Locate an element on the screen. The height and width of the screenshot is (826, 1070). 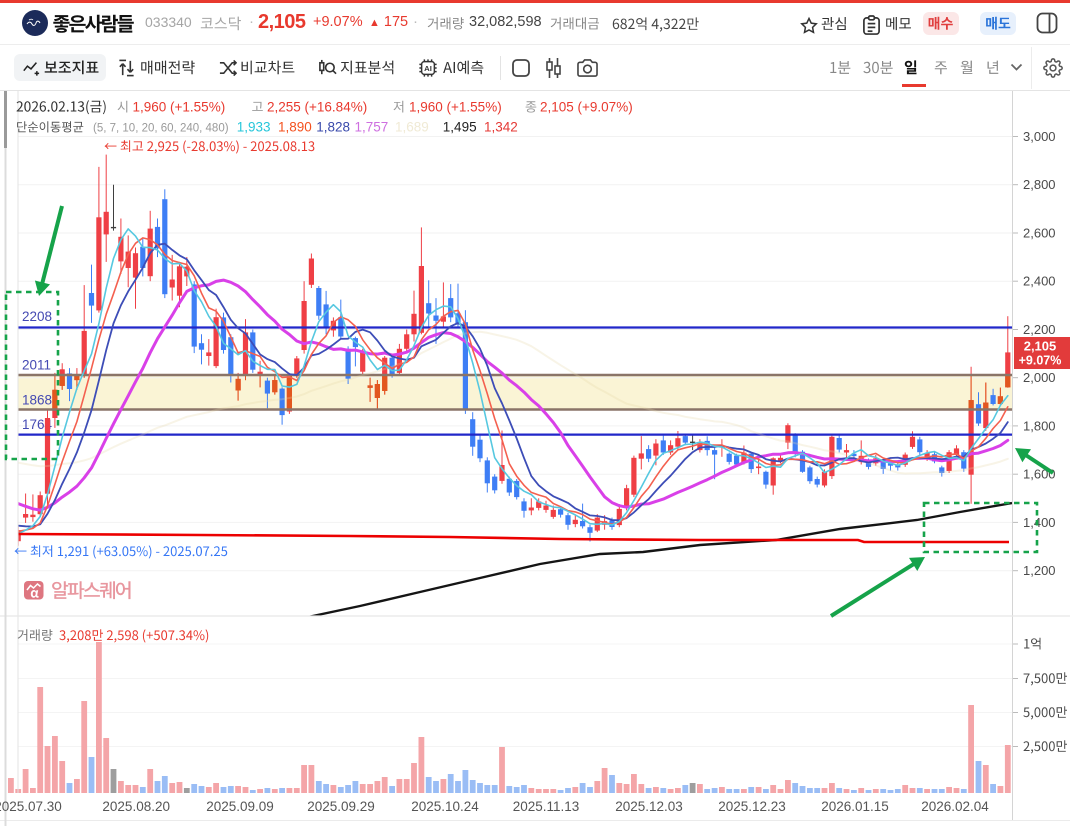
svg-text: 2025.07.30 is located at coordinates (31, 806).